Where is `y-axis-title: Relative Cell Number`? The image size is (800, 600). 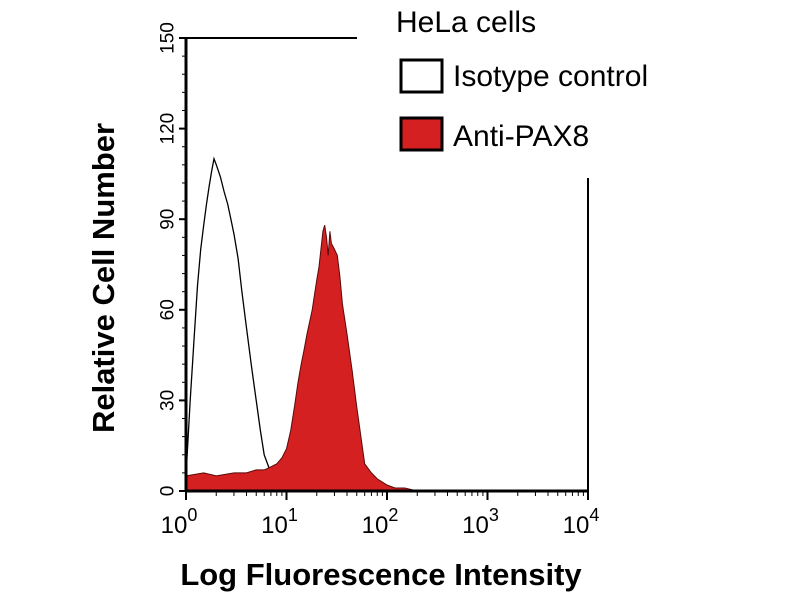 y-axis-title: Relative Cell Number is located at coordinates (103, 278).